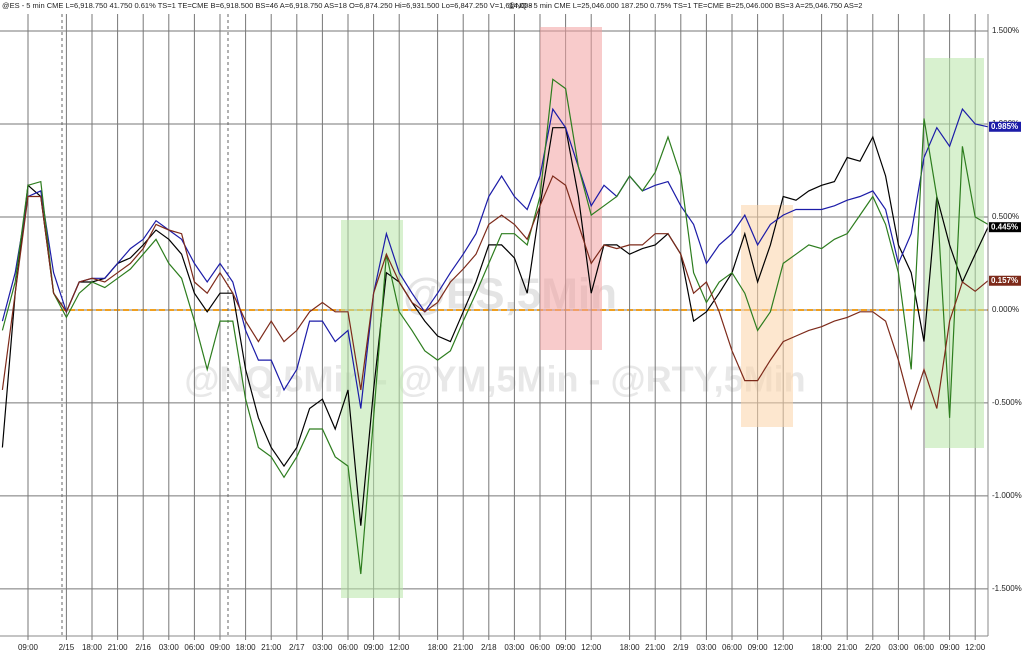 The image size is (1024, 659). Describe the element at coordinates (571, 188) in the screenshot. I see `highlight` at that location.